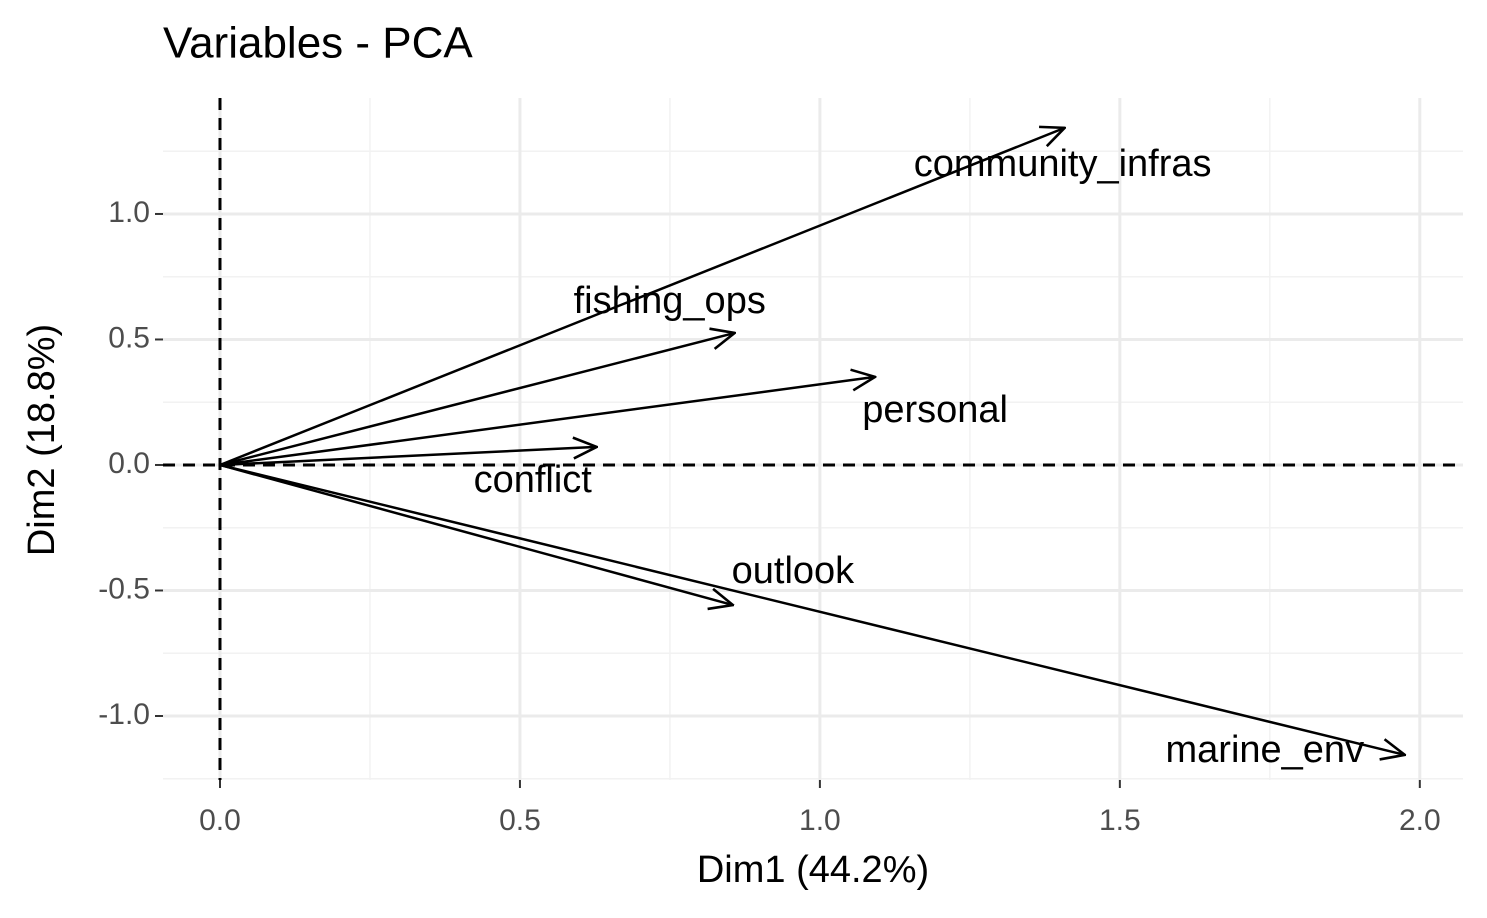  I want to click on x-tick-label: 1.5, so click(1120, 820).